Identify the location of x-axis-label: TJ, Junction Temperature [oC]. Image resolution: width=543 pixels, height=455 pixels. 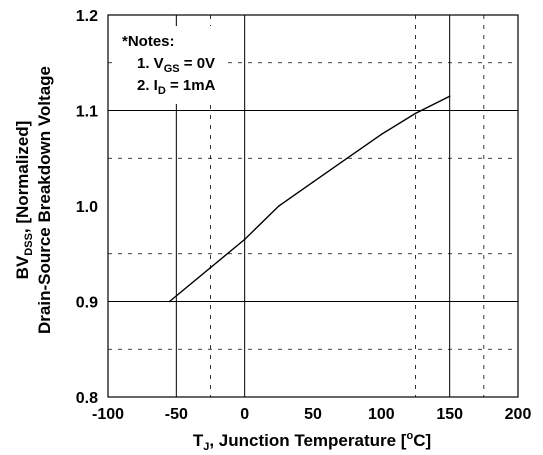
(312, 441).